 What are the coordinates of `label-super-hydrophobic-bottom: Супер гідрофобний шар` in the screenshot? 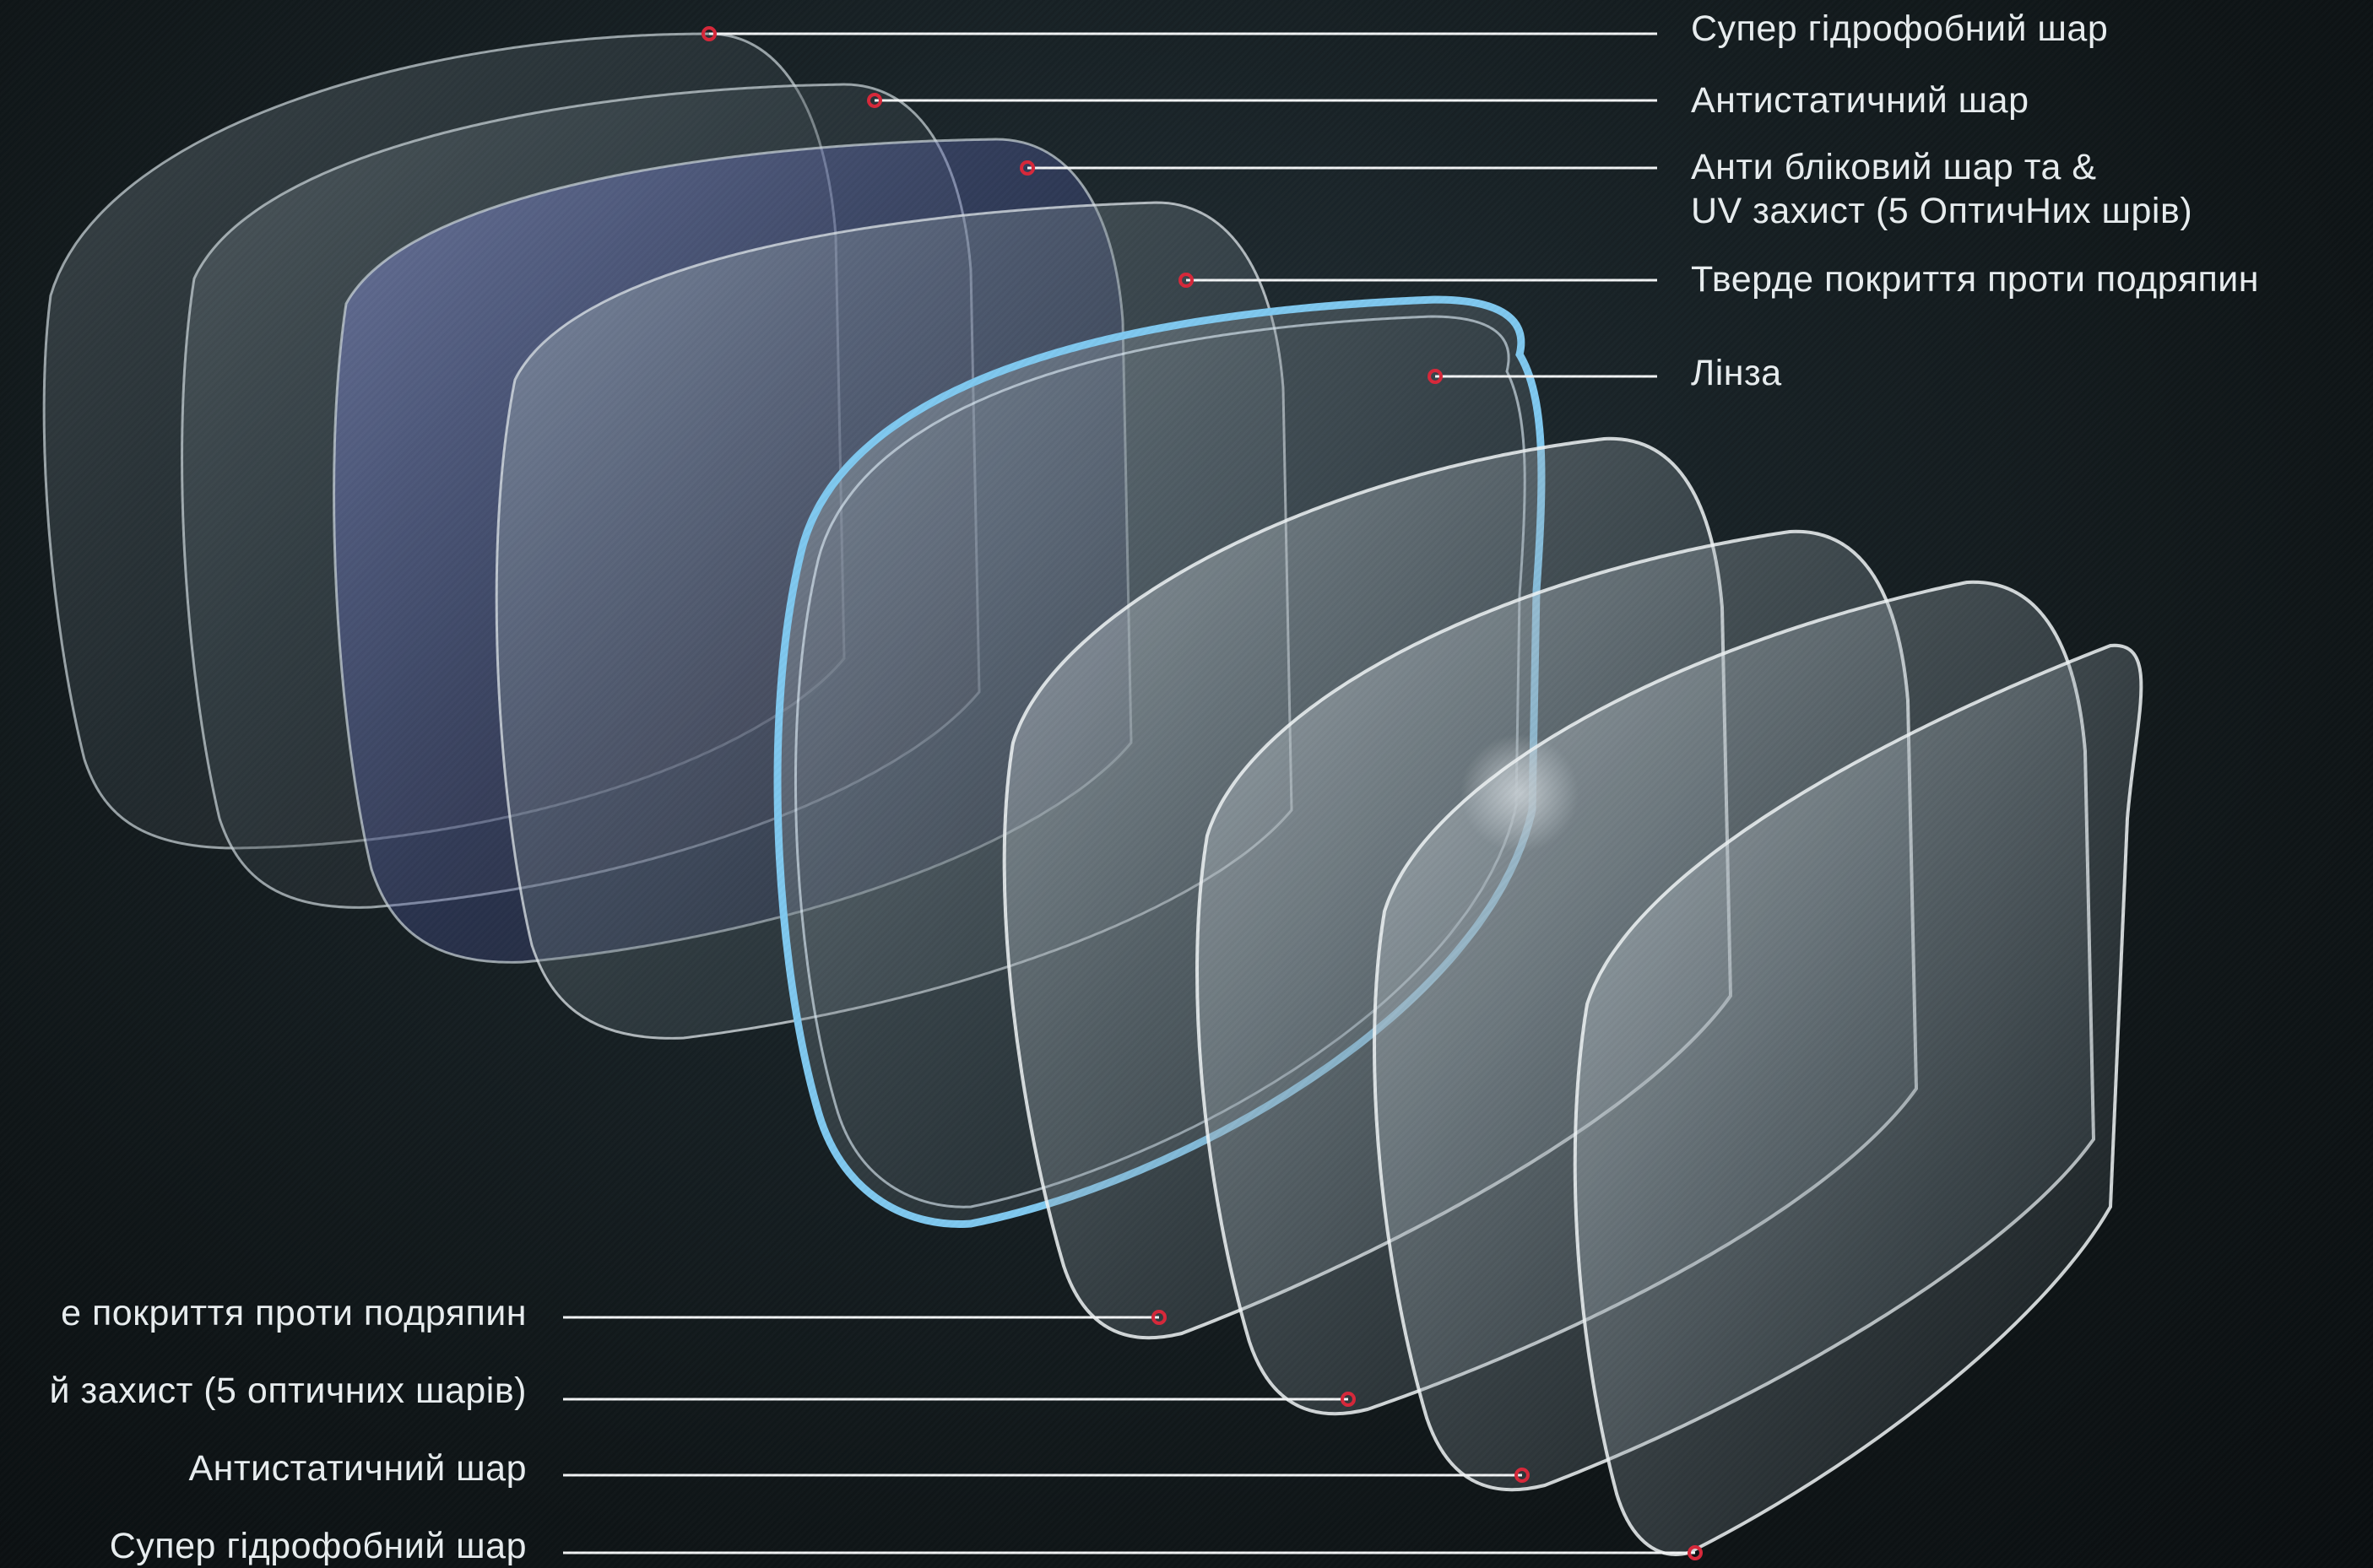 It's located at (318, 1546).